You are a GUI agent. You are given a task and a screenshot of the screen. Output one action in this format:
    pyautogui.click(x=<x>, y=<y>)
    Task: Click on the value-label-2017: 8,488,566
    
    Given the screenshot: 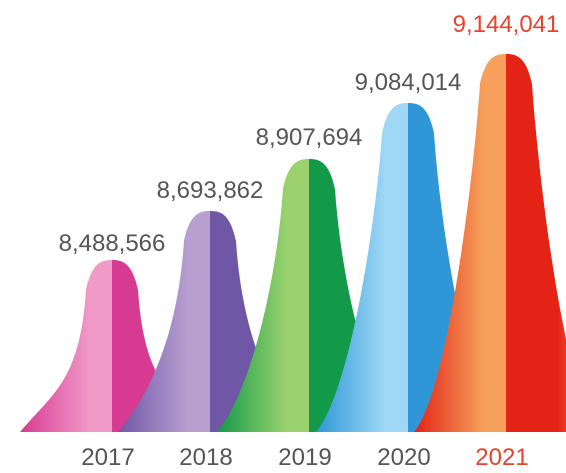 What is the action you would take?
    pyautogui.click(x=112, y=243)
    